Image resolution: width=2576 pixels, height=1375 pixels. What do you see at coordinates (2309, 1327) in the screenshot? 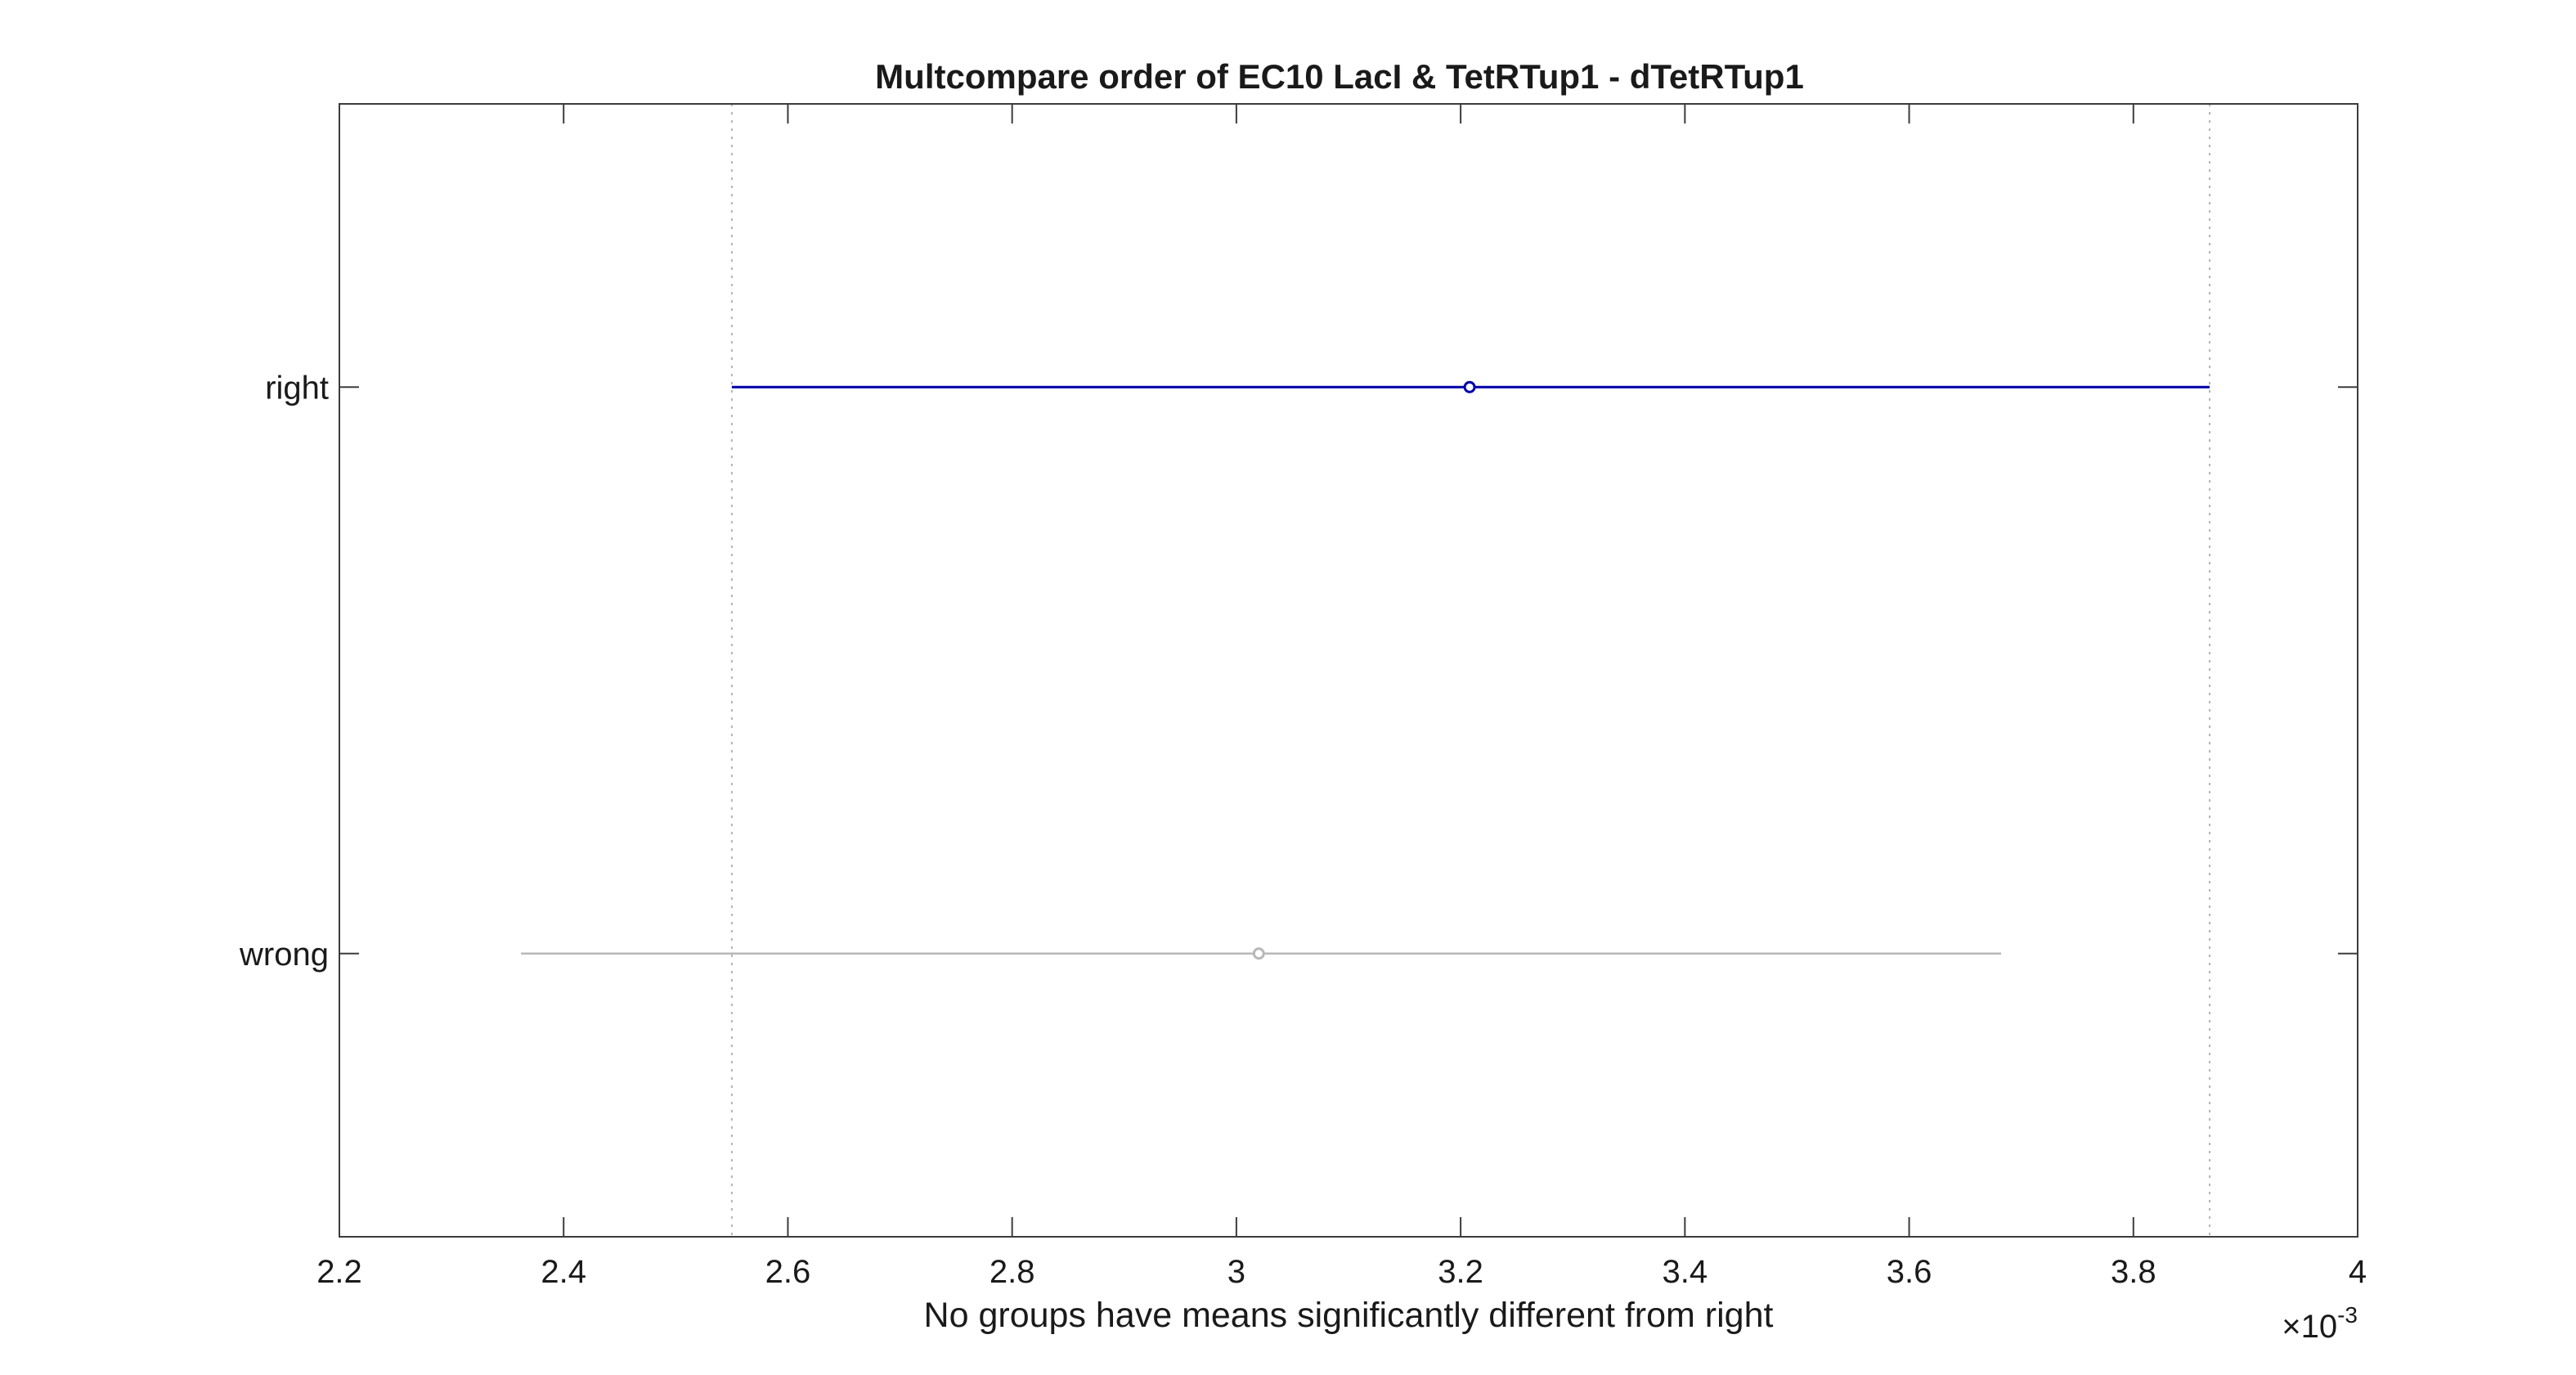
I see `x-axis-exponent-base: ×10` at bounding box center [2309, 1327].